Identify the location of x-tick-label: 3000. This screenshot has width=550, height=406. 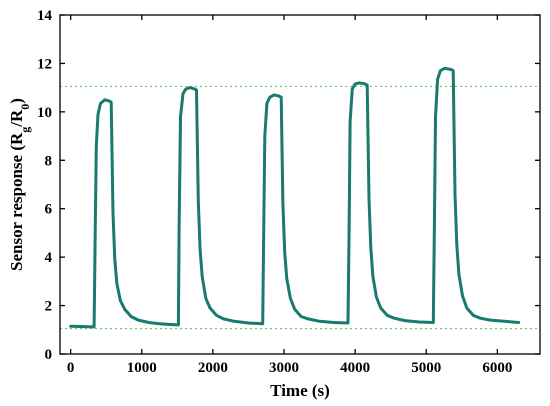
(284, 368).